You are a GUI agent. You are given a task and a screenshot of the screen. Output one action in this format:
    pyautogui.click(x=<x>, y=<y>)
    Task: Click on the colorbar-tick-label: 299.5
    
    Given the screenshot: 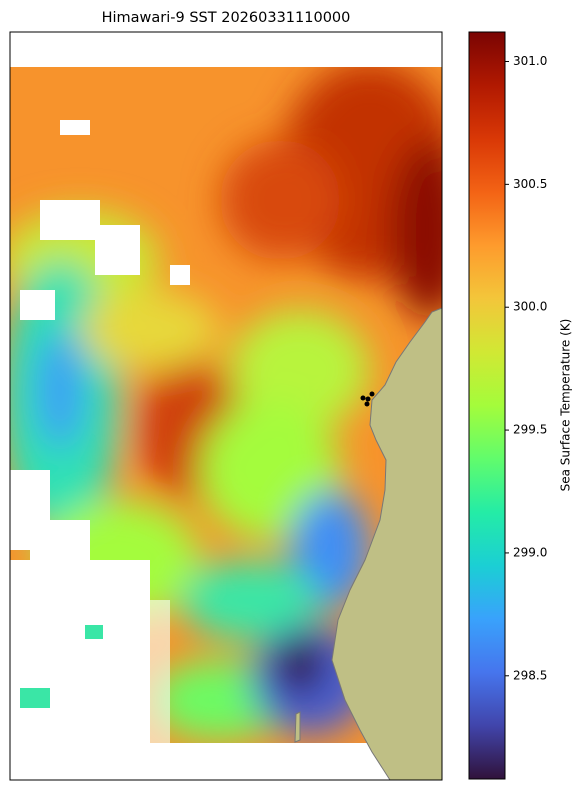 What is the action you would take?
    pyautogui.click(x=530, y=430)
    